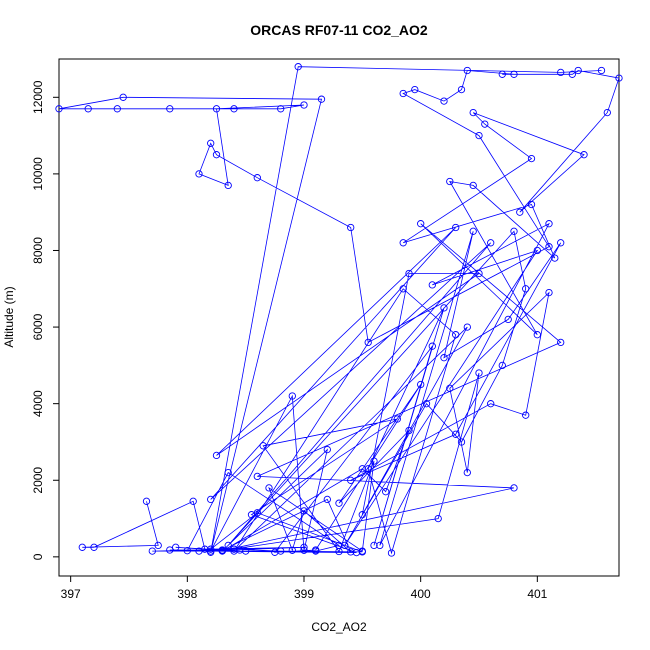 The image size is (650, 650). Describe the element at coordinates (339, 30) in the screenshot. I see `chart-title: ORCAS RF07-11 CO2_AO2` at that location.